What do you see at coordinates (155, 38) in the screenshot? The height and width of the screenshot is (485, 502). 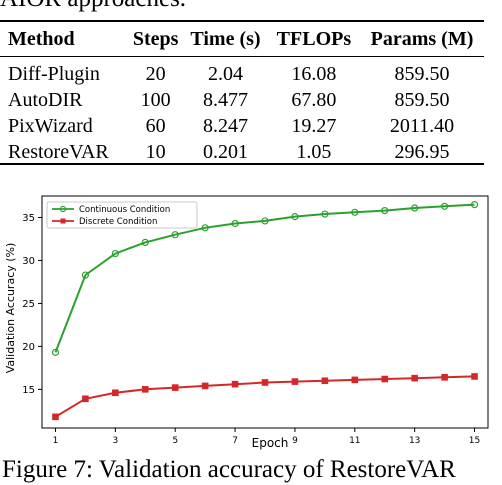 I see `column-header: Steps` at bounding box center [155, 38].